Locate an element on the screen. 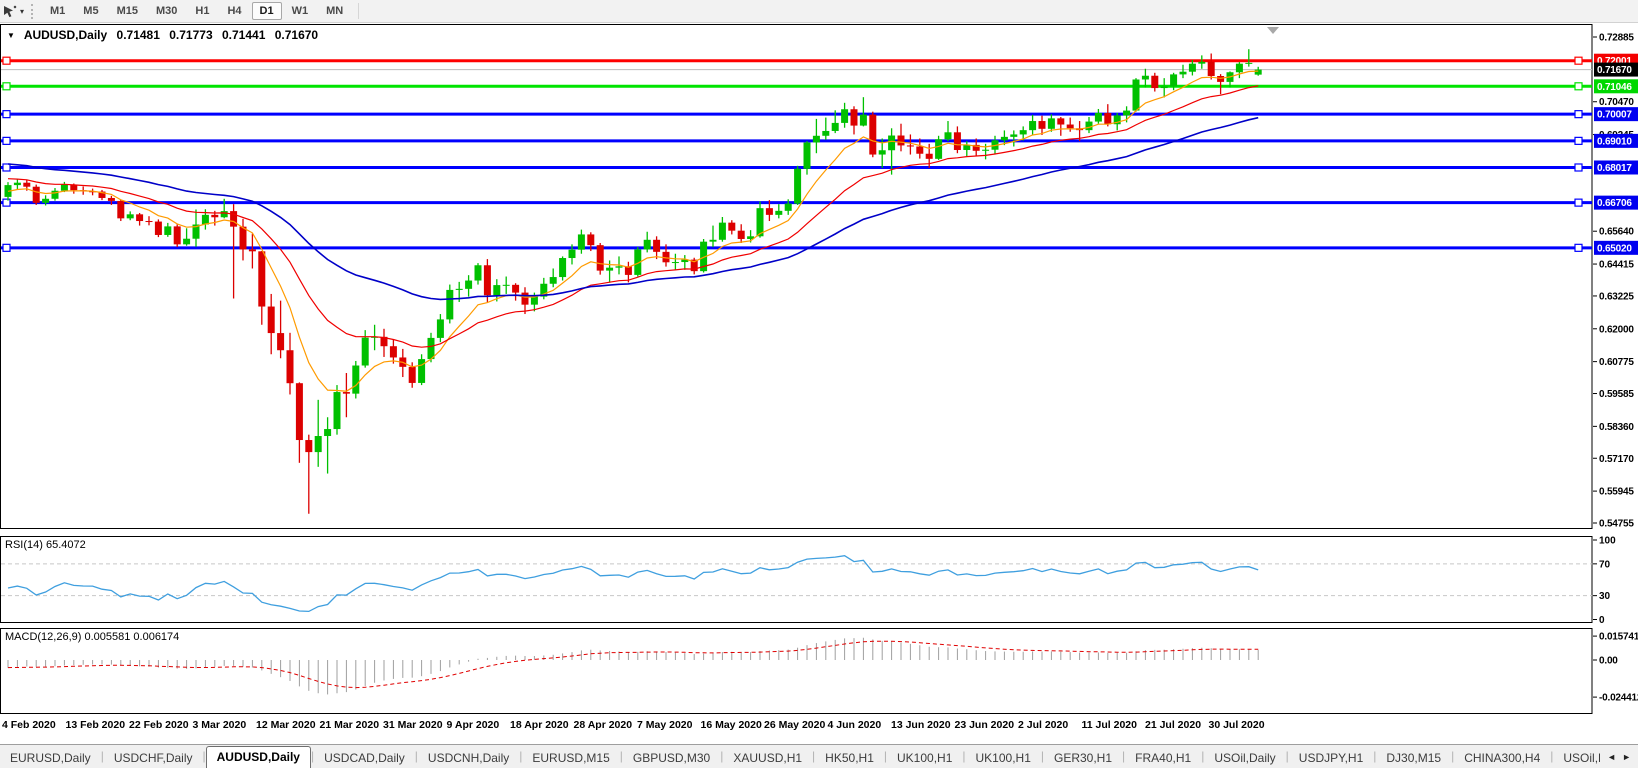 The height and width of the screenshot is (768, 1638). chart-symbol-label: AUDUSD,Daily is located at coordinates (65, 35).